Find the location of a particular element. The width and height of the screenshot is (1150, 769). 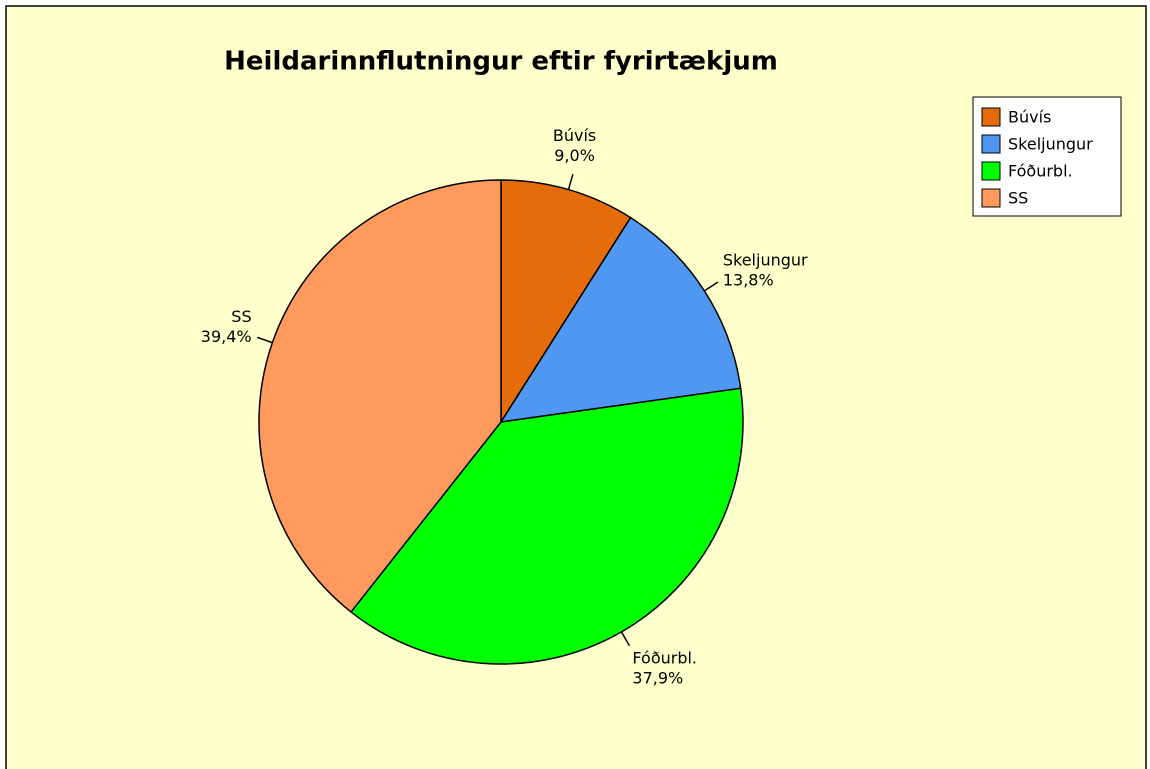

slice-label: Fóðurbl. is located at coordinates (664, 657).